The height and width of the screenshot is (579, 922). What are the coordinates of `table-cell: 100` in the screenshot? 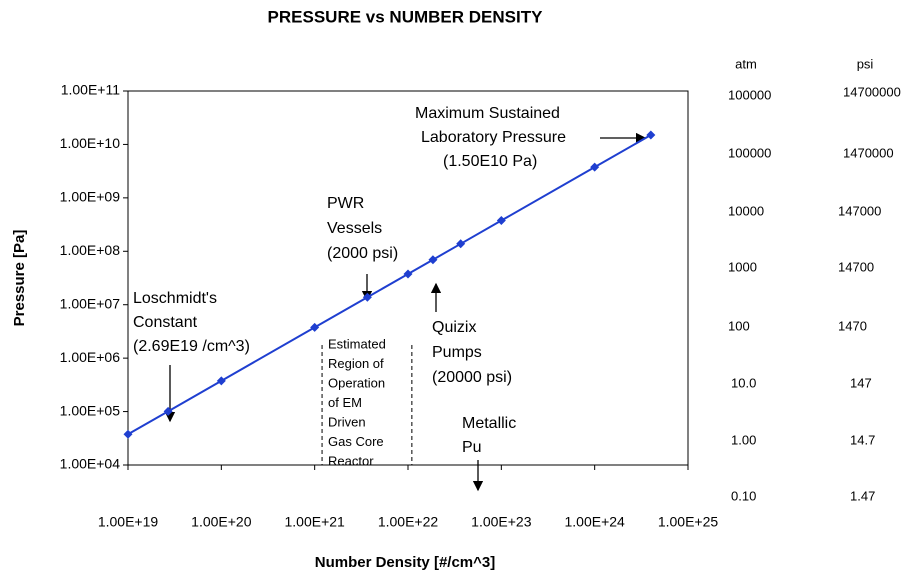 It's located at (739, 325).